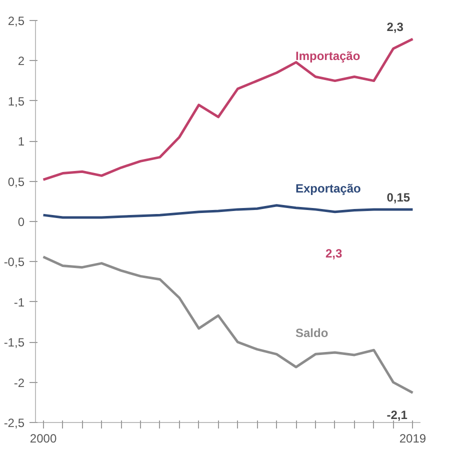  I want to click on y-tick-label: 2,5, so click(16, 21).